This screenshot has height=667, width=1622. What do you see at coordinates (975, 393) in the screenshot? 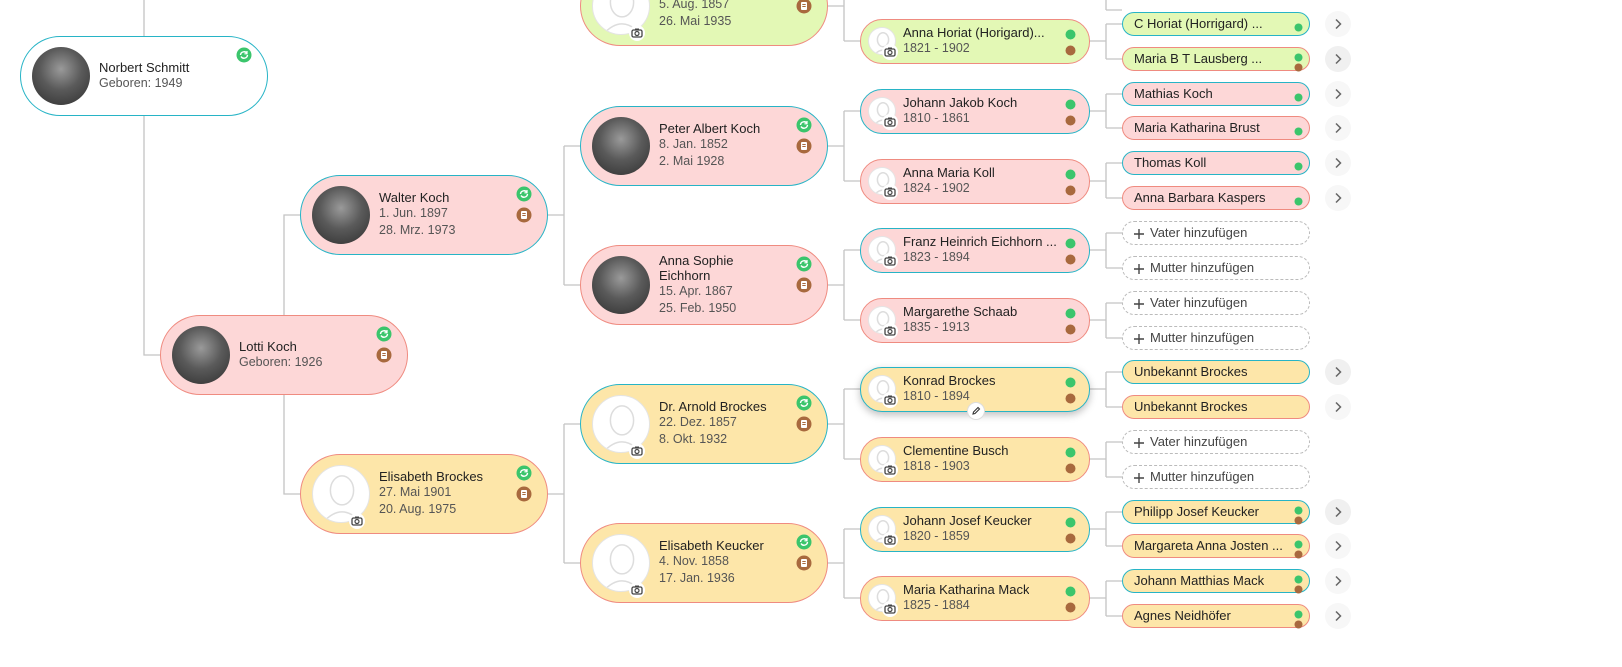
I see `person-card: Konrad Brockes 1810 - 1894` at bounding box center [975, 393].